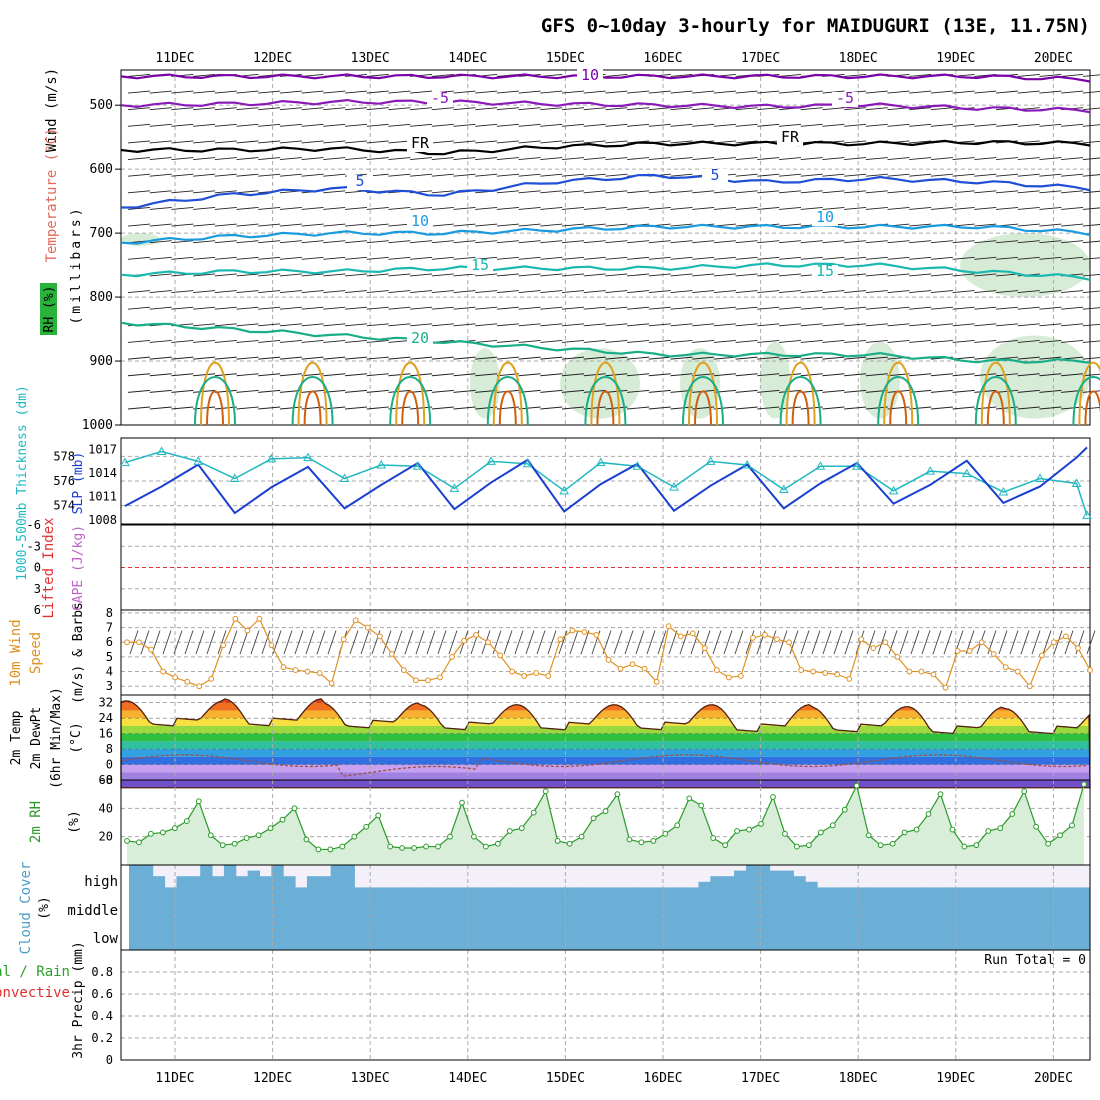  What do you see at coordinates (605, 743) in the screenshot?
I see `temp-bands` at bounding box center [605, 743].